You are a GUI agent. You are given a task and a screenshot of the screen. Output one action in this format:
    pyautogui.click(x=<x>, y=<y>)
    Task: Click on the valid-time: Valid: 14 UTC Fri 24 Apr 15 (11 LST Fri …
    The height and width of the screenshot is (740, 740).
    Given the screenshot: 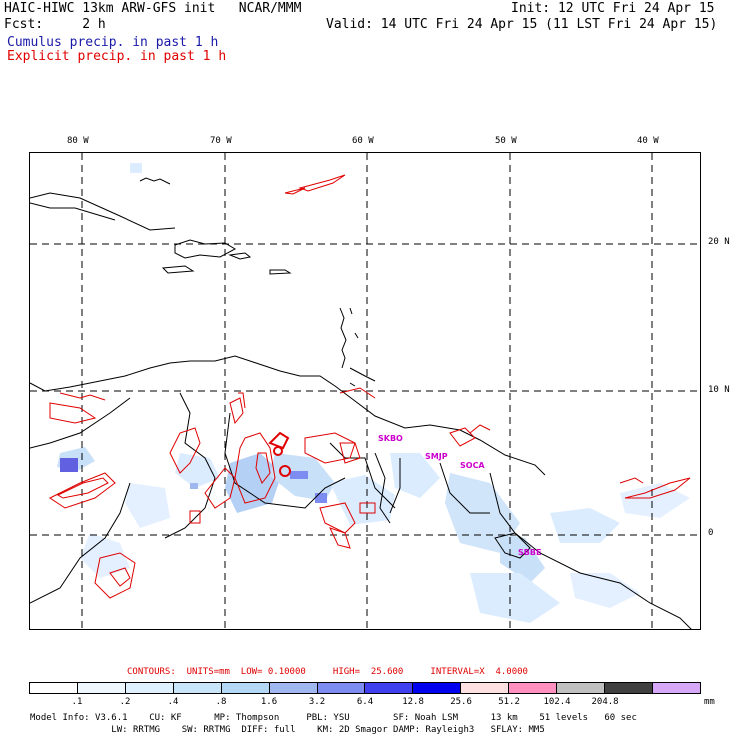 What is the action you would take?
    pyautogui.click(x=522, y=24)
    